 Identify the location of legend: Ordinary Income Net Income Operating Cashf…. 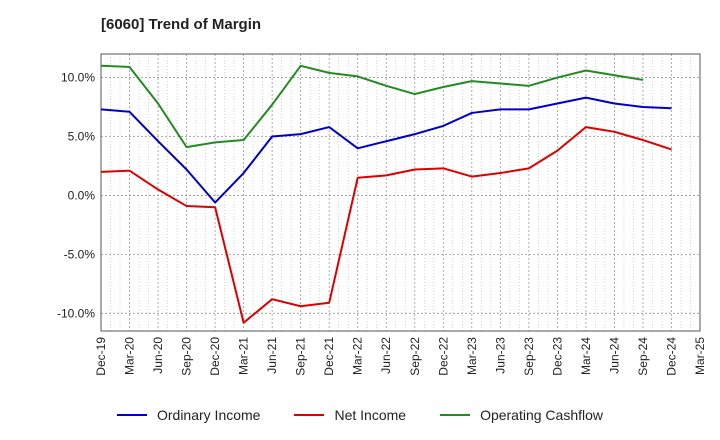
(360, 415).